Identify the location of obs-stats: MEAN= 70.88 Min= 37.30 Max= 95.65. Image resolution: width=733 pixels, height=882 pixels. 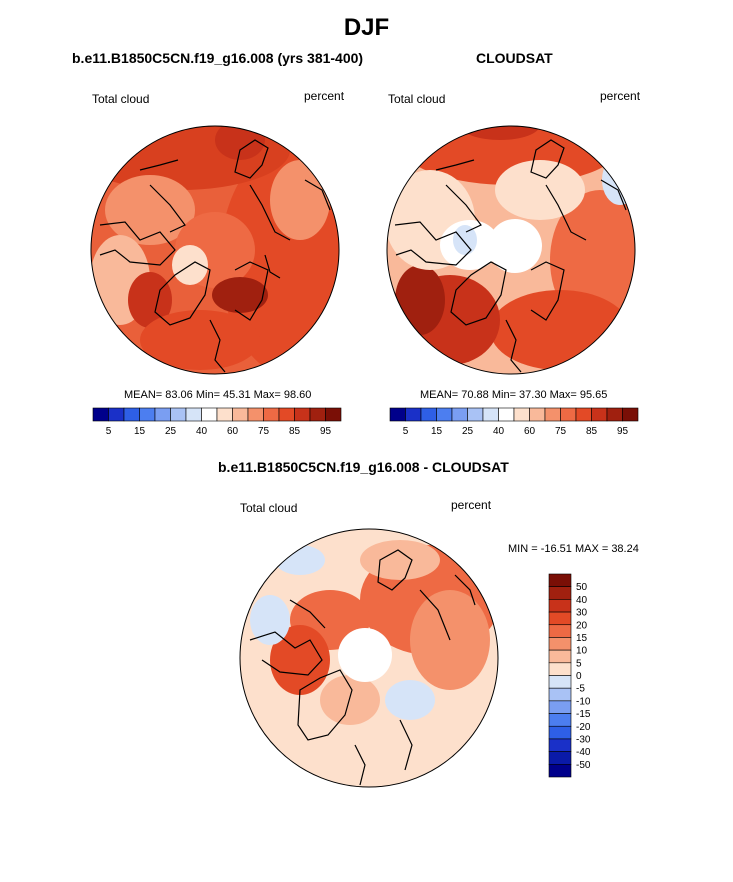
(514, 395).